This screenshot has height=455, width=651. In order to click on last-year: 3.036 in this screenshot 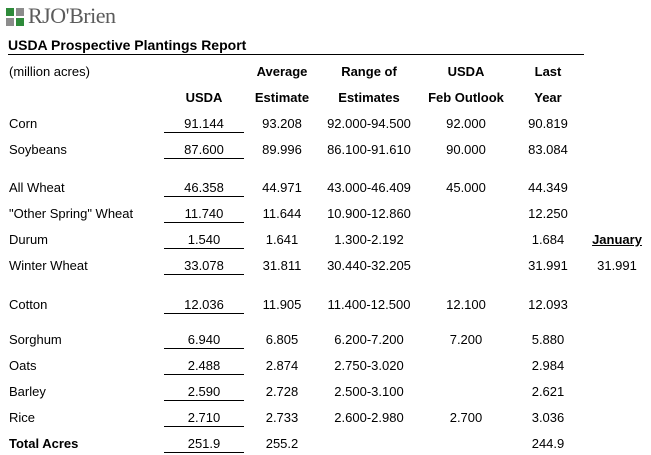, I will do `click(548, 417)`.